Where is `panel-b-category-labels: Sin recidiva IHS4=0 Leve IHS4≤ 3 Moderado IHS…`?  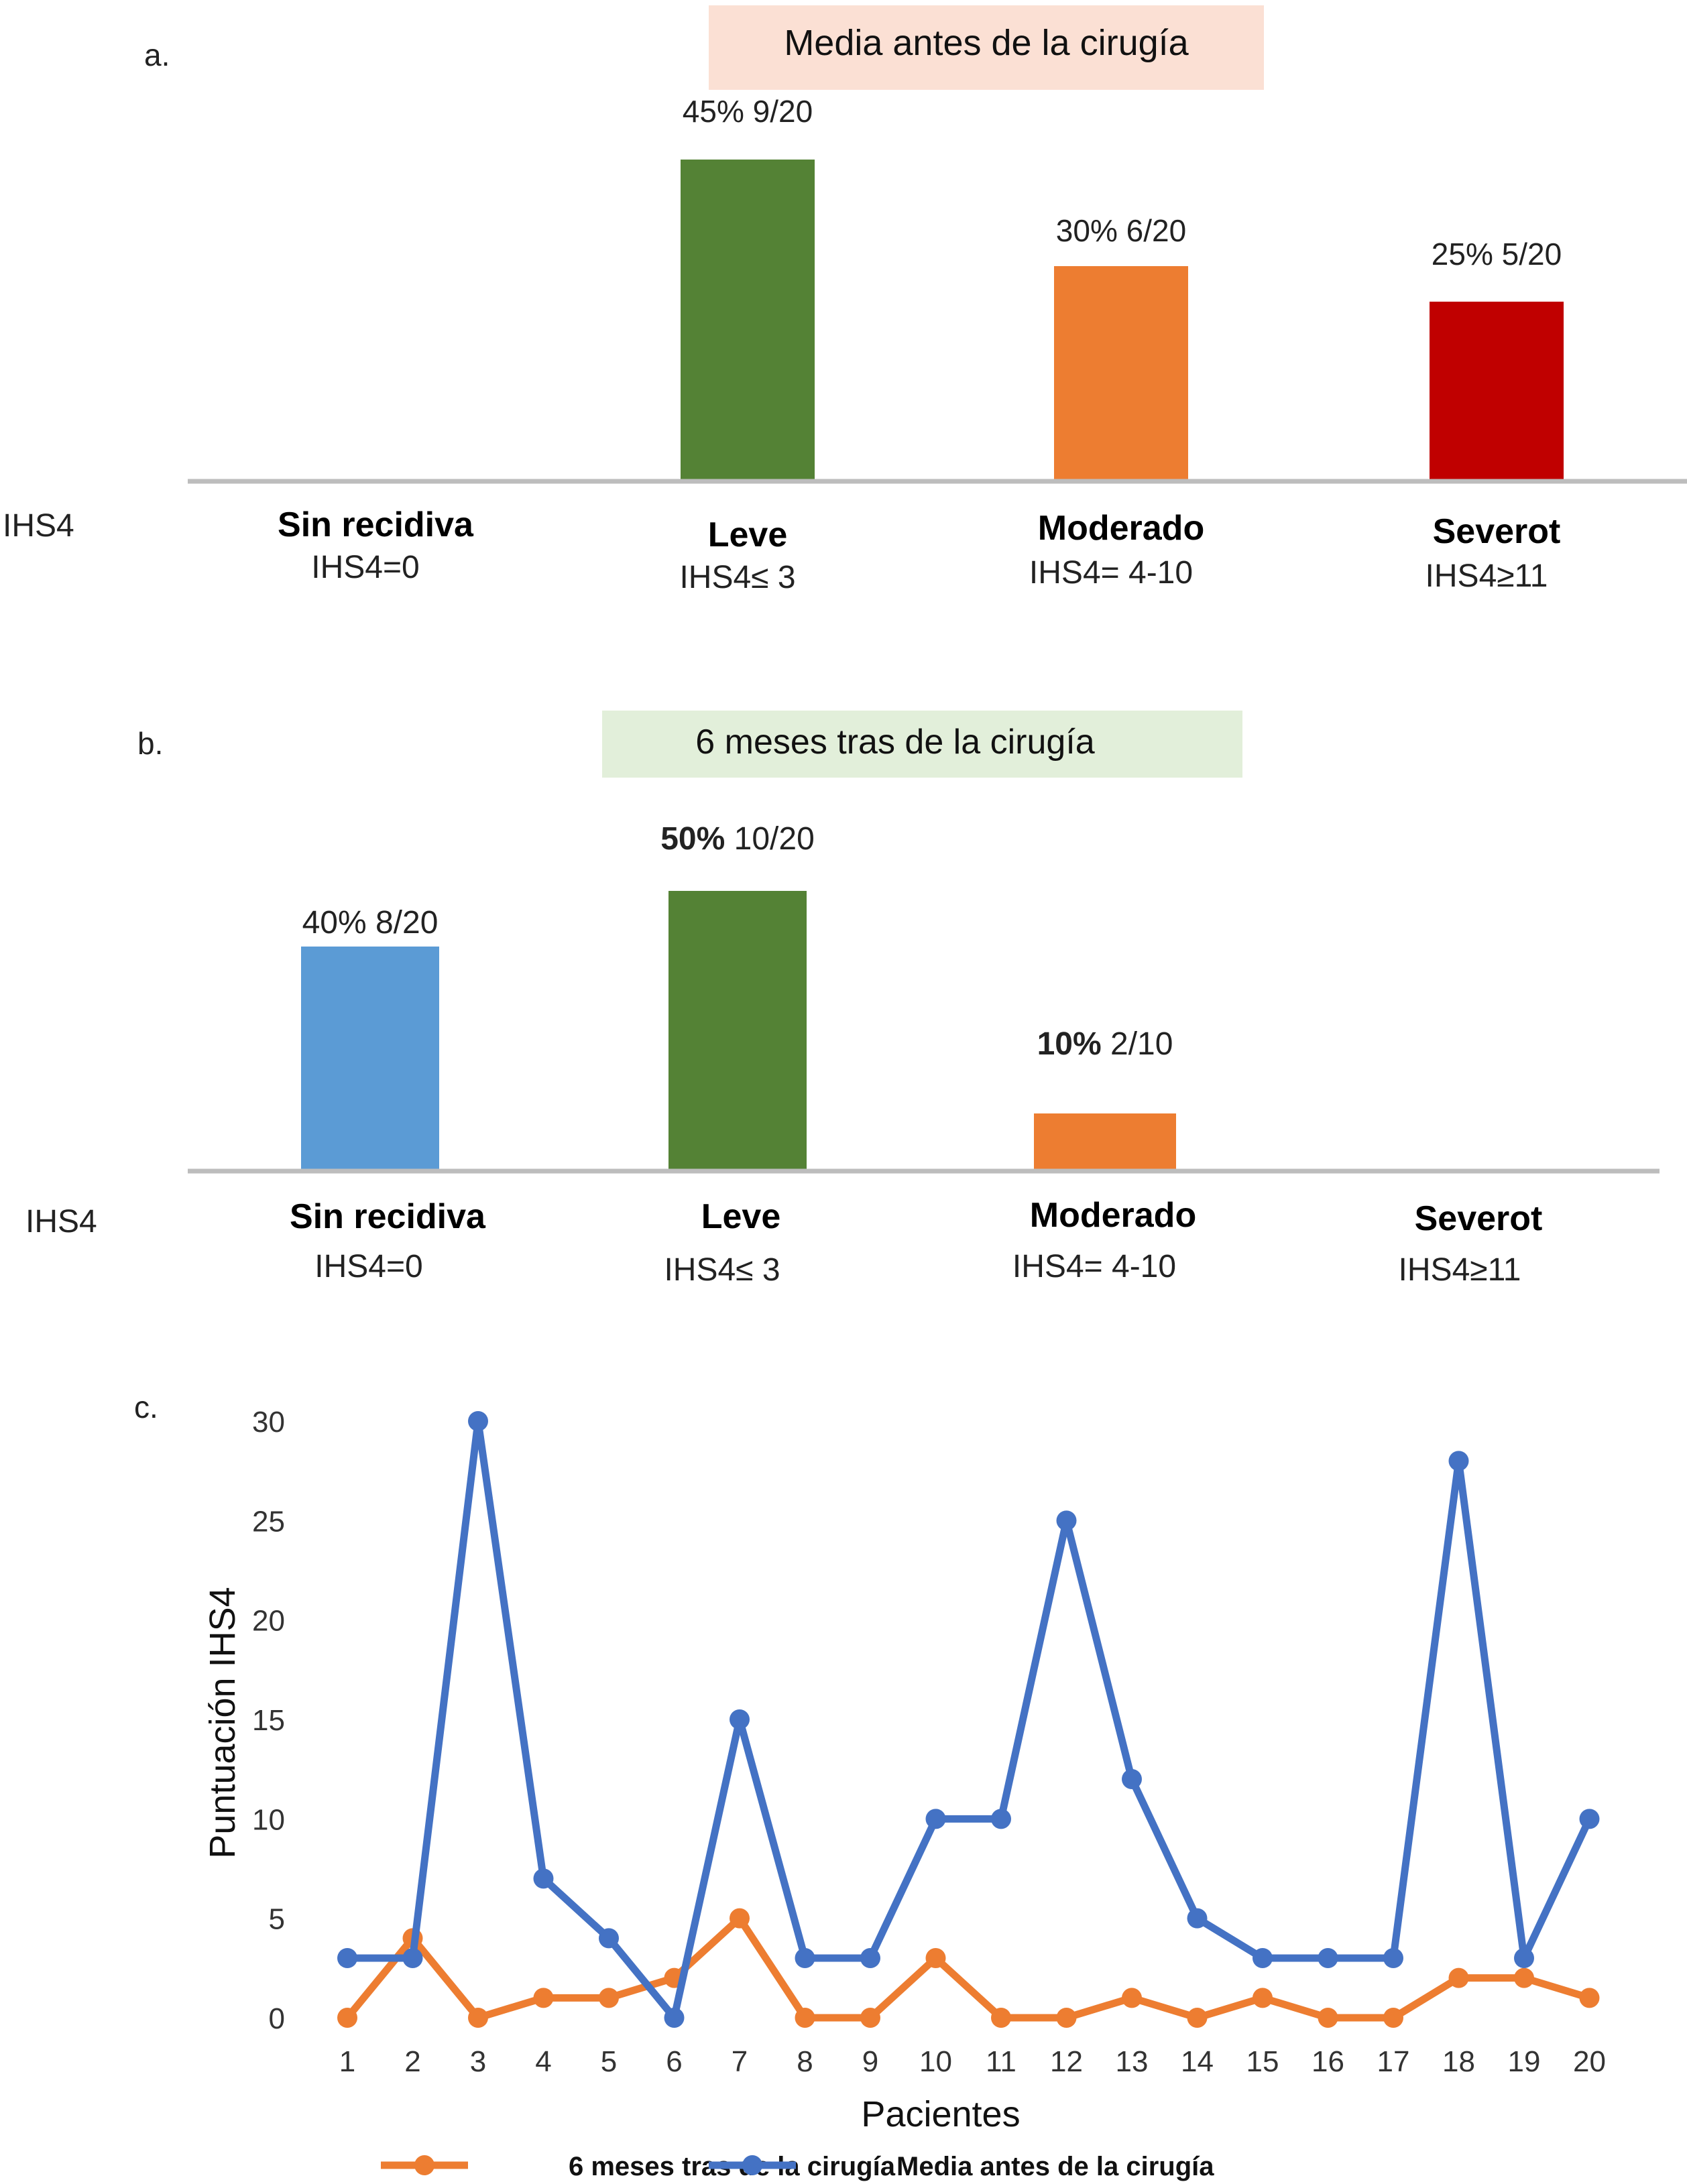
panel-b-category-labels: Sin recidiva IHS4=0 Leve IHS4≤ 3 Moderado IHS… is located at coordinates (916, 1242).